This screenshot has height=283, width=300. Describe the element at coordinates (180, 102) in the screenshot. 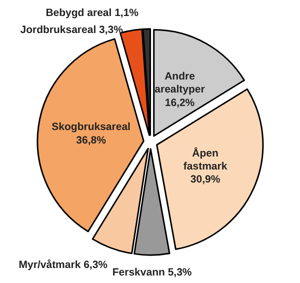

I see `data-label: 16,2%` at that location.